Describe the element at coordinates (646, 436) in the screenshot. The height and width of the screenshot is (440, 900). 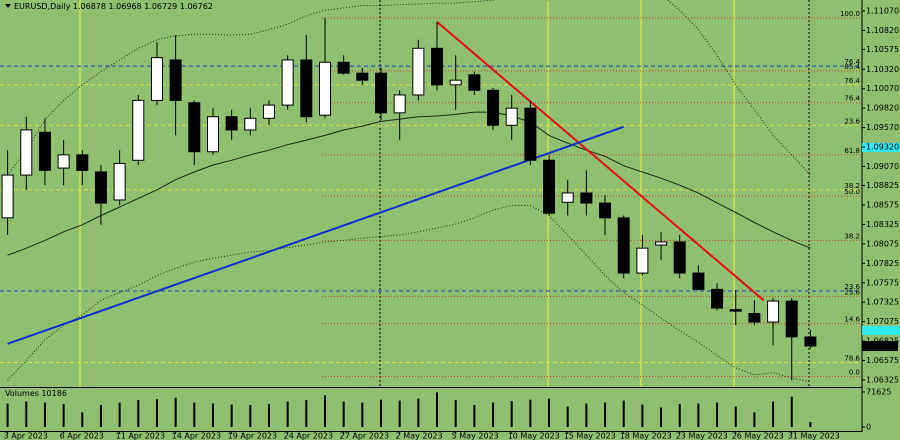
I see `x-tick-label: 18 May 2023` at that location.